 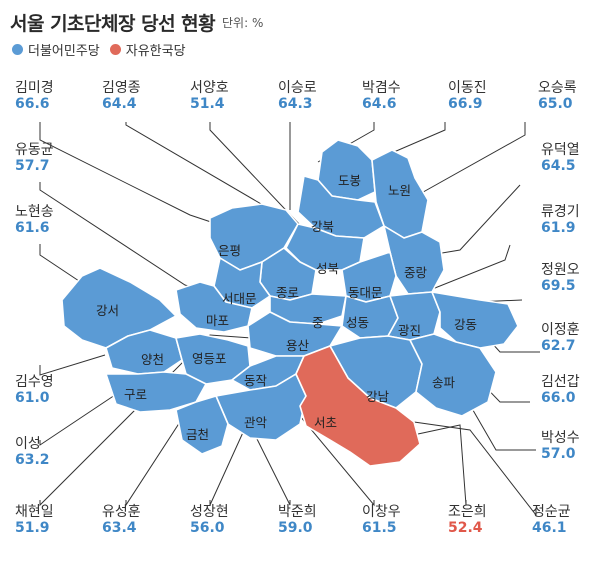 What do you see at coordinates (34, 96) in the screenshot?
I see `candidate-label: 김미경 66.6` at bounding box center [34, 96].